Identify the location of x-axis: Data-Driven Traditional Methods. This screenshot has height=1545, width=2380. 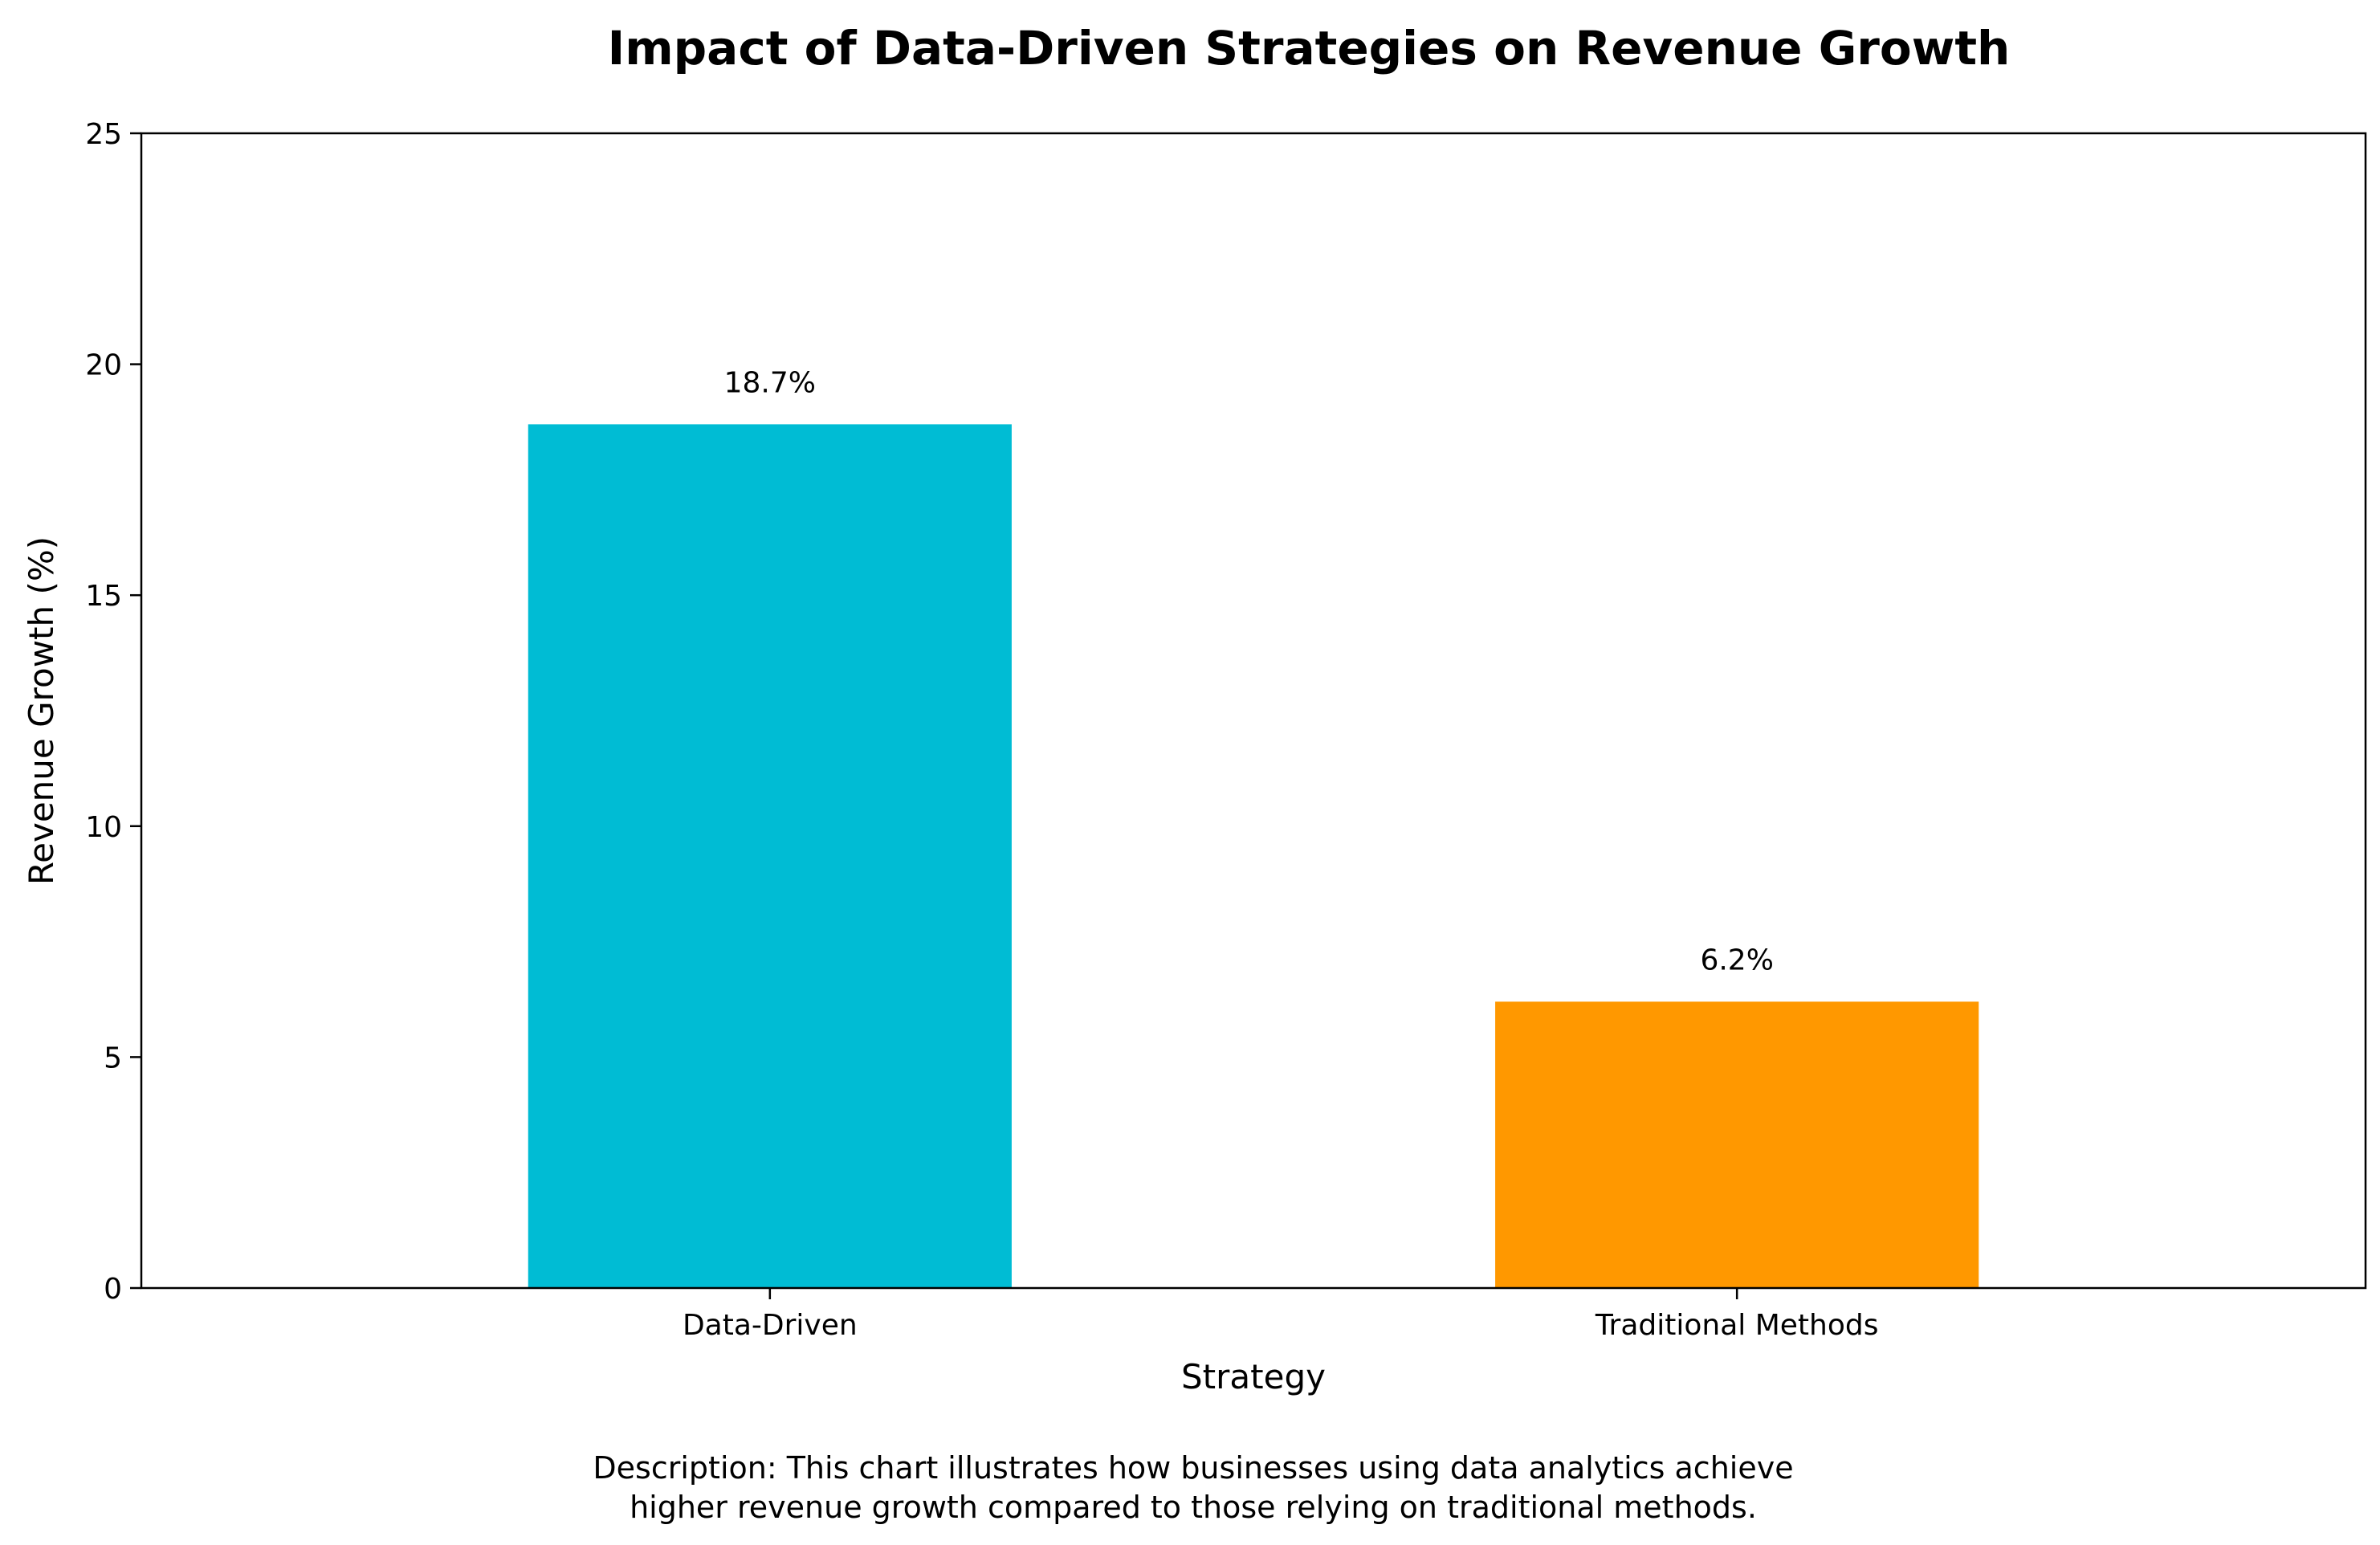
(1281, 1315).